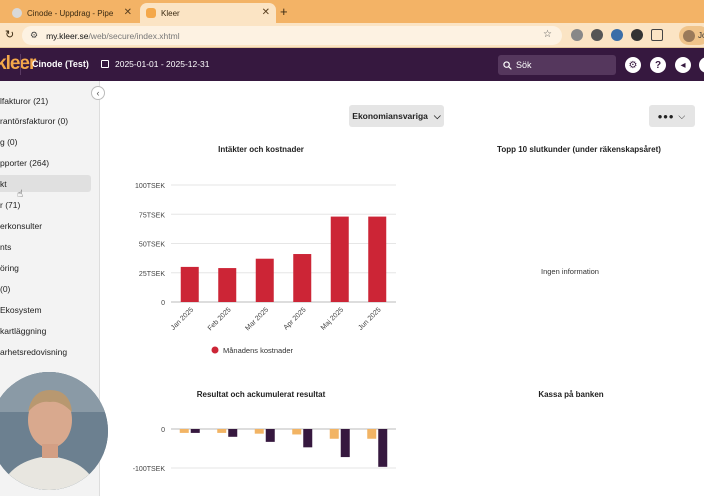 This screenshot has height=496, width=704. What do you see at coordinates (21, 225) in the screenshot?
I see `sidebar-item-label: erkonsulter` at bounding box center [21, 225].